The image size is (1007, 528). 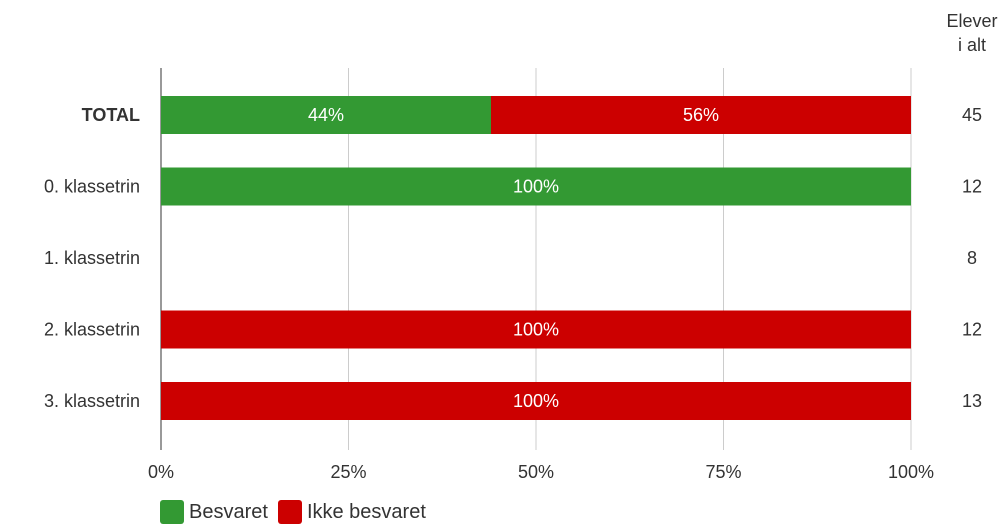 What do you see at coordinates (972, 401) in the screenshot?
I see `row-total: 13` at bounding box center [972, 401].